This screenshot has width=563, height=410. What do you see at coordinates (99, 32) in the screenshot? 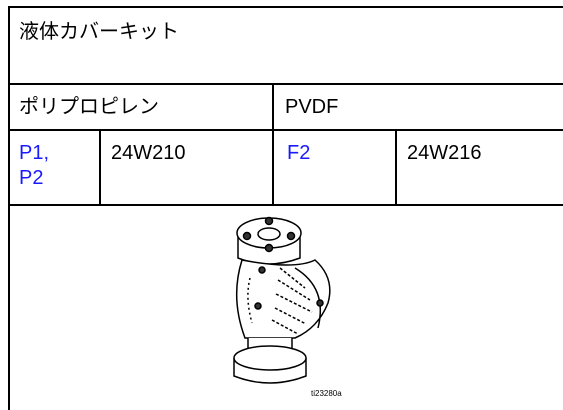
I see `title: 液体カバーキット` at bounding box center [99, 32].